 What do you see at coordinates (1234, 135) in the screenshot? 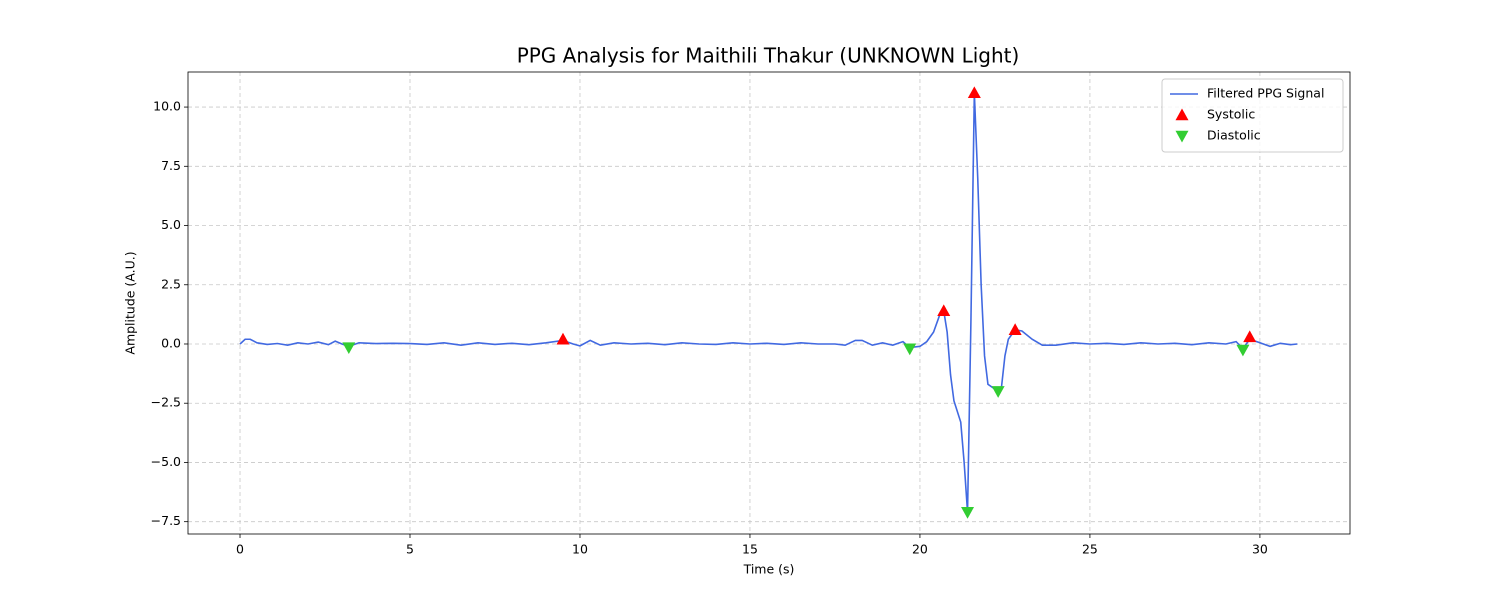
I see `legend-label: Diastolic` at bounding box center [1234, 135].